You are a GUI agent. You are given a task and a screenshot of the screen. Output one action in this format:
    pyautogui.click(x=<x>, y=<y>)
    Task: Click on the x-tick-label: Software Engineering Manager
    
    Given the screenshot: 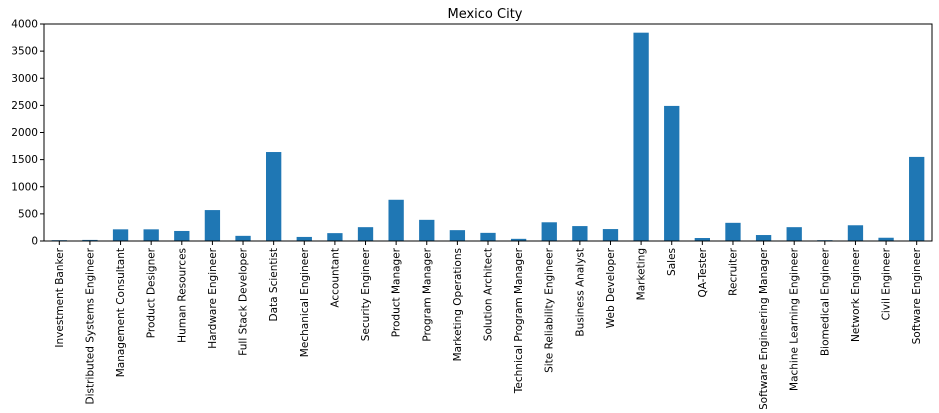 What is the action you would take?
    pyautogui.click(x=764, y=328)
    